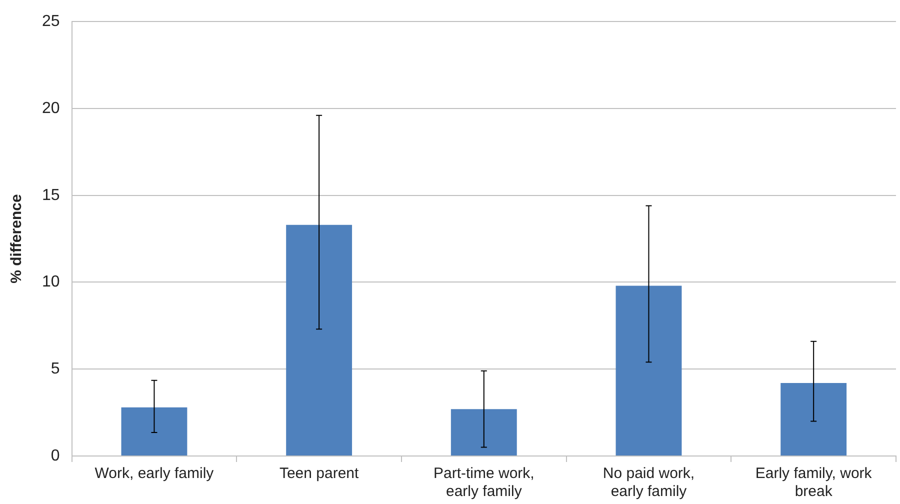 The image size is (900, 504). Describe the element at coordinates (319, 473) in the screenshot. I see `x-tick-label: Teen parent` at that location.